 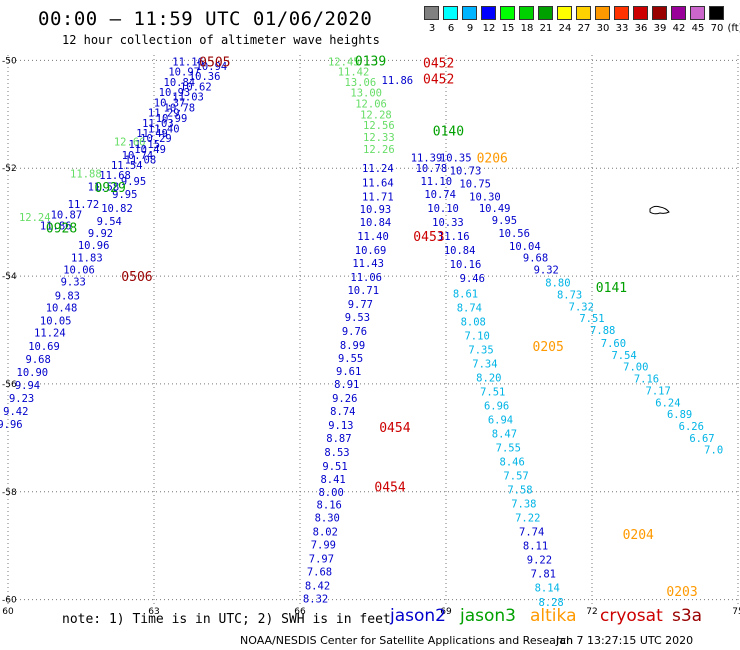 What do you see at coordinates (158, 124) in the screenshot?
I see `wave-height-value: 11.03` at bounding box center [158, 124].